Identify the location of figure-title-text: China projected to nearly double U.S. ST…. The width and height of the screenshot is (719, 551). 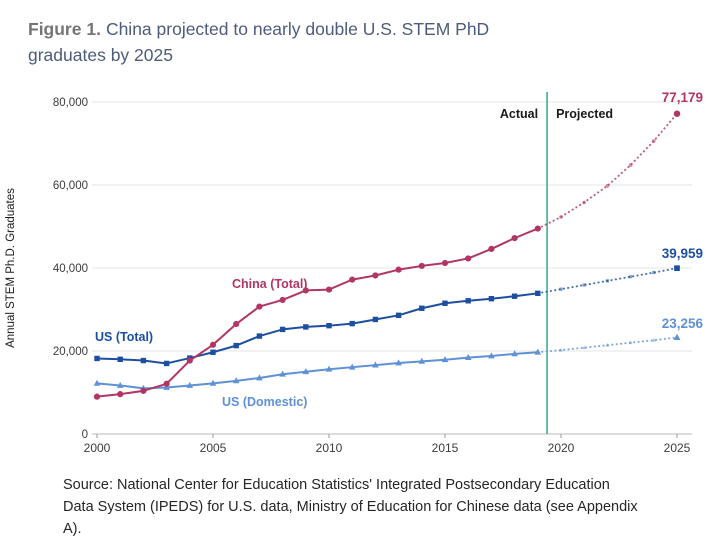
(259, 42).